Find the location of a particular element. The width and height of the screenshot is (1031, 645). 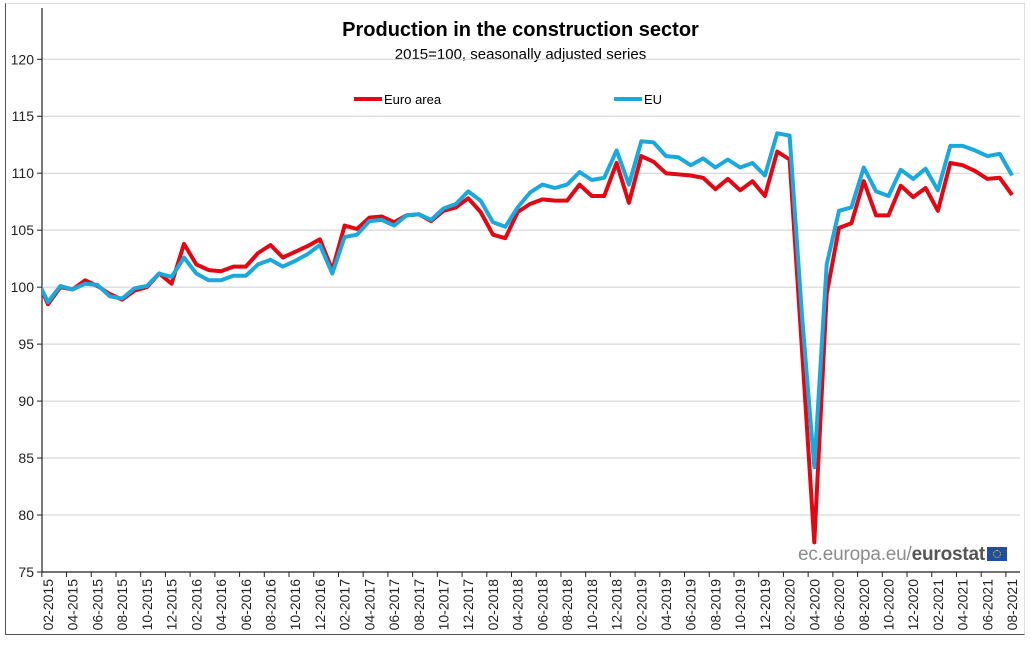

brand-site: ec.europa.eu/ is located at coordinates (855, 554).